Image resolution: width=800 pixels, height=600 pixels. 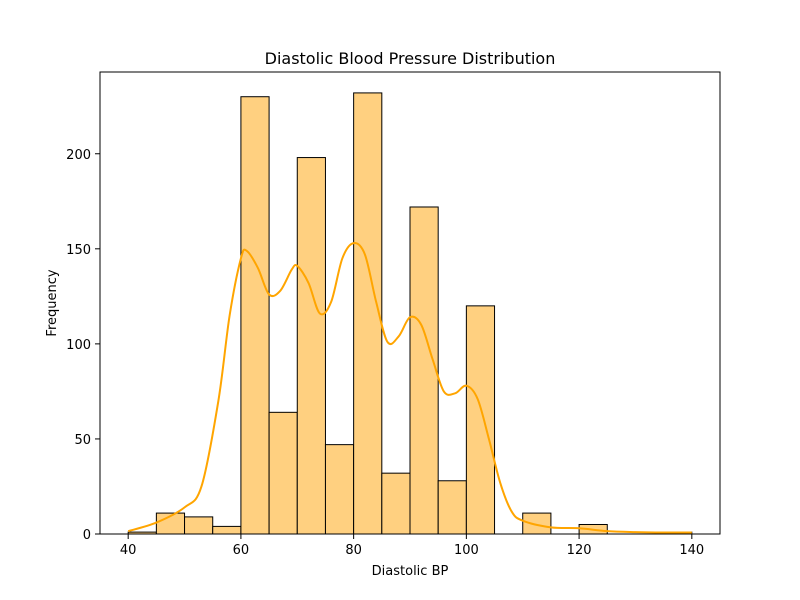 What do you see at coordinates (412, 546) in the screenshot?
I see `x-axis-ticks: 40 60 80 100 120 140` at bounding box center [412, 546].